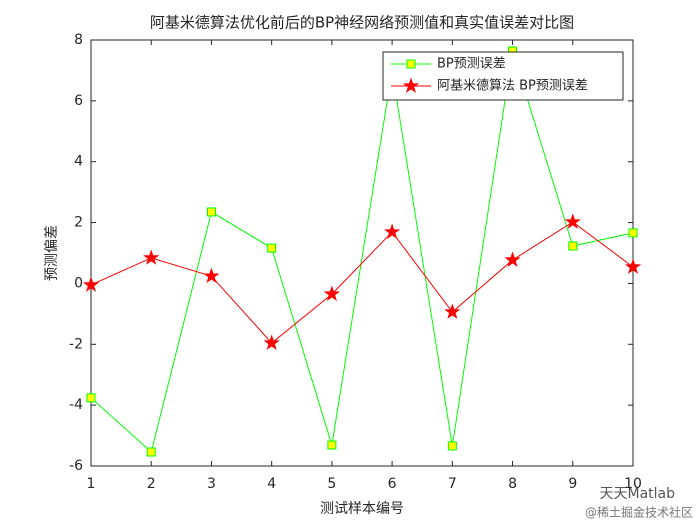 The image size is (700, 525). Describe the element at coordinates (362, 23) in the screenshot. I see `chart-title: 阿基米德算法优化前后的BP神经网络预测值和真实值误差对比图` at that location.